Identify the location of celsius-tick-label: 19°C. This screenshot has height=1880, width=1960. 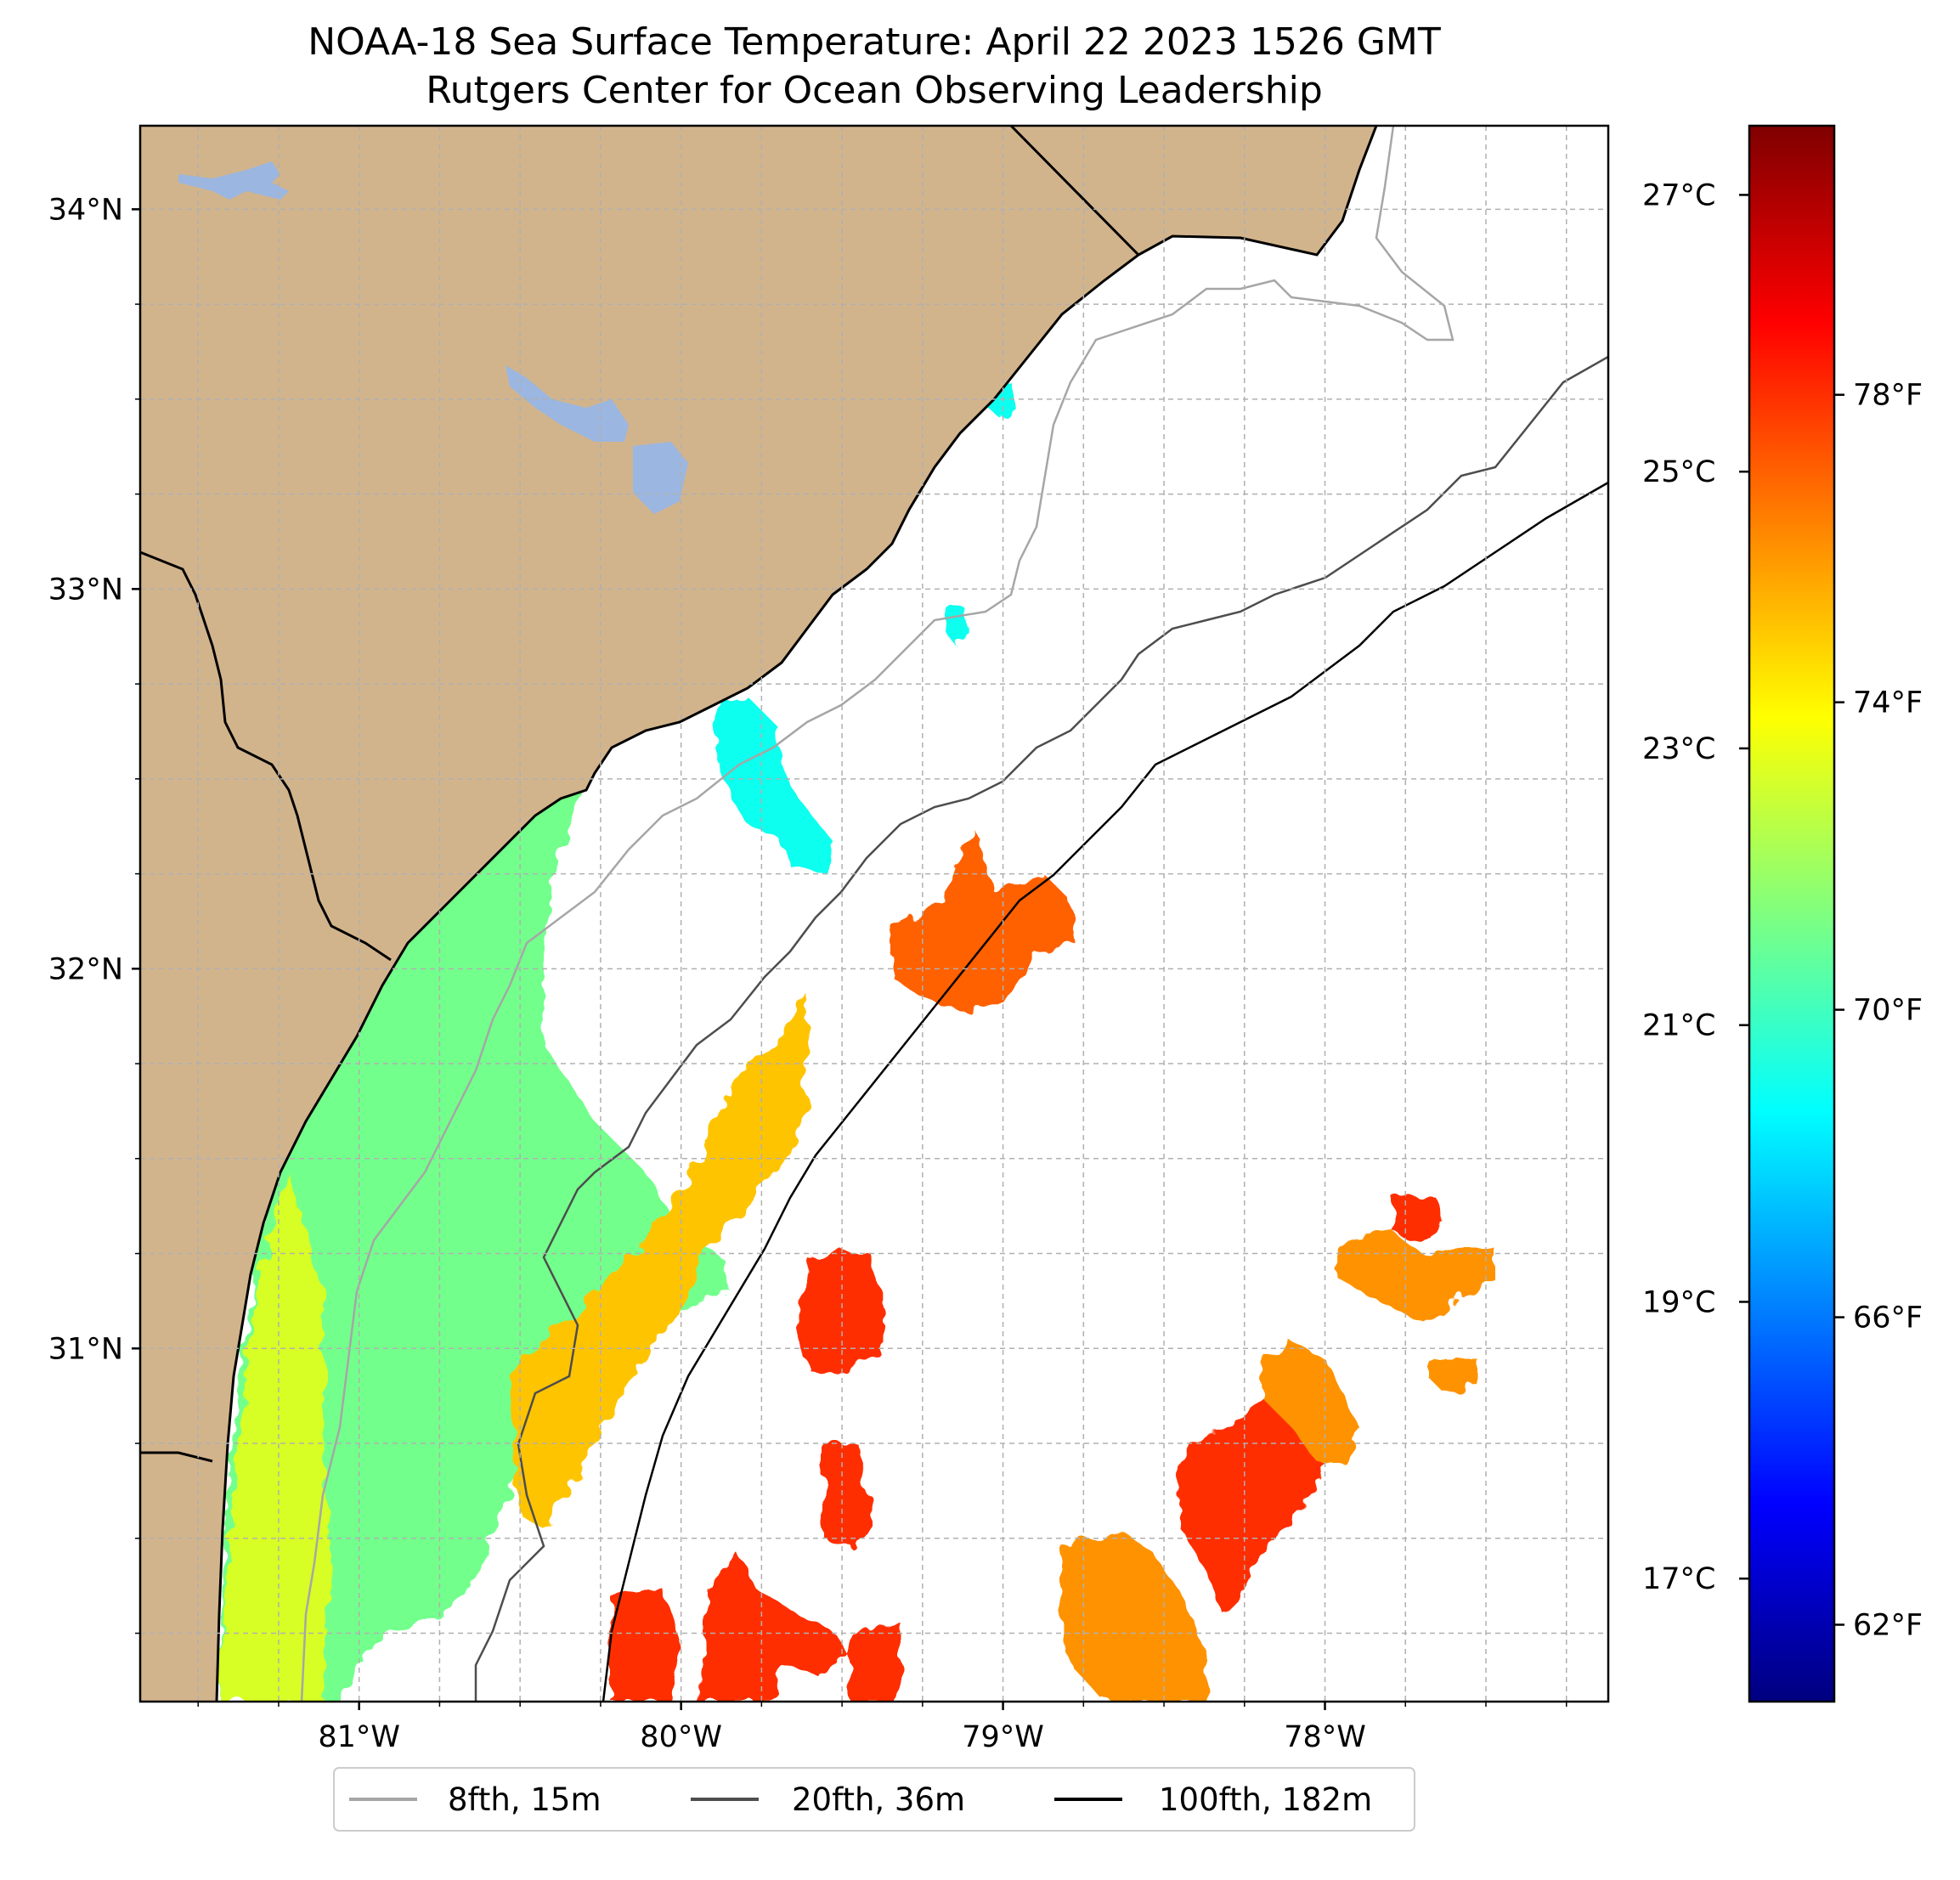
(1679, 1302).